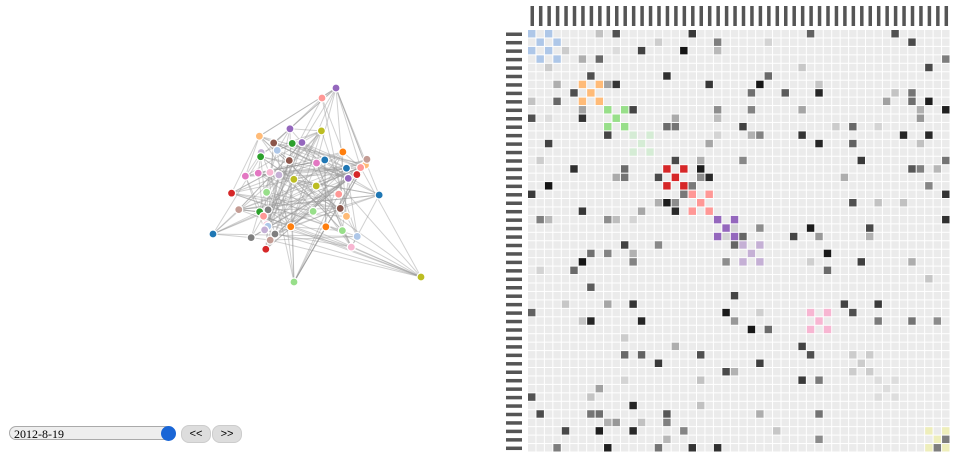 The width and height of the screenshot is (959, 458). Describe the element at coordinates (227, 434) in the screenshot. I see `next-button: >>` at that location.